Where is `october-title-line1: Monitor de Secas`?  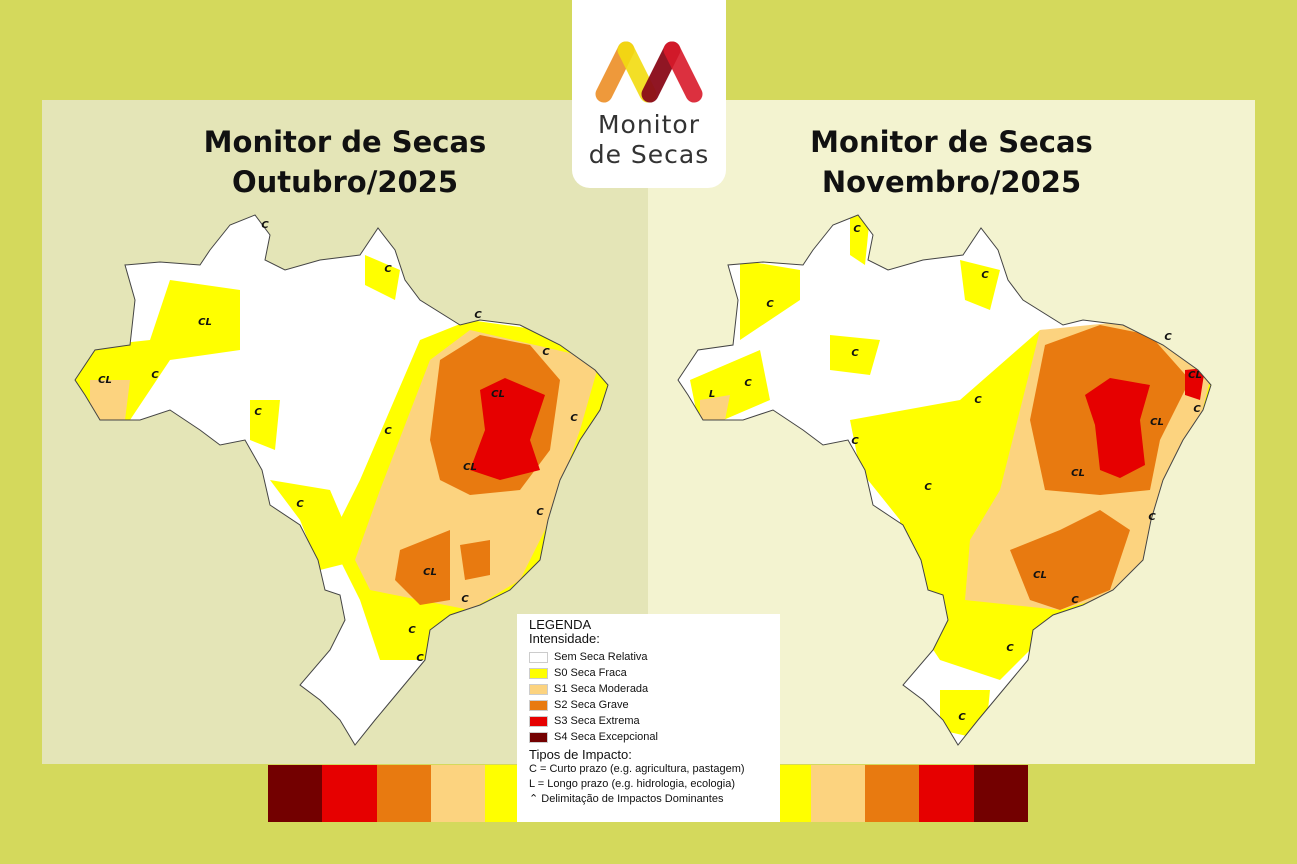 october-title-line1: Monitor de Secas is located at coordinates (345, 142).